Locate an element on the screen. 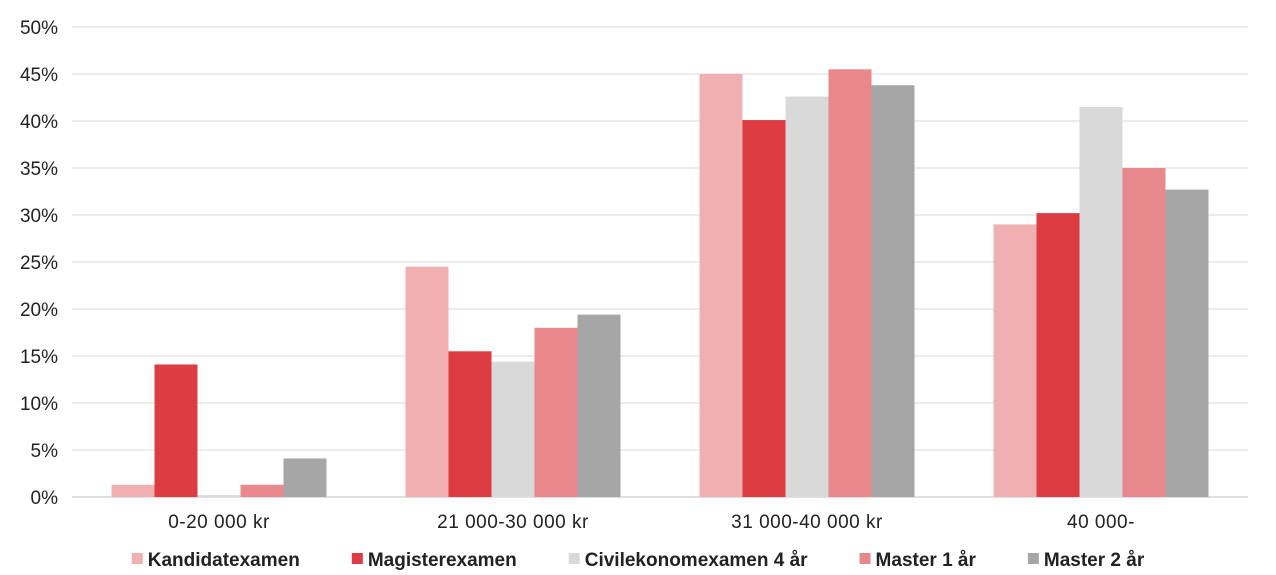  legend-label: Master 2 år is located at coordinates (1094, 560).